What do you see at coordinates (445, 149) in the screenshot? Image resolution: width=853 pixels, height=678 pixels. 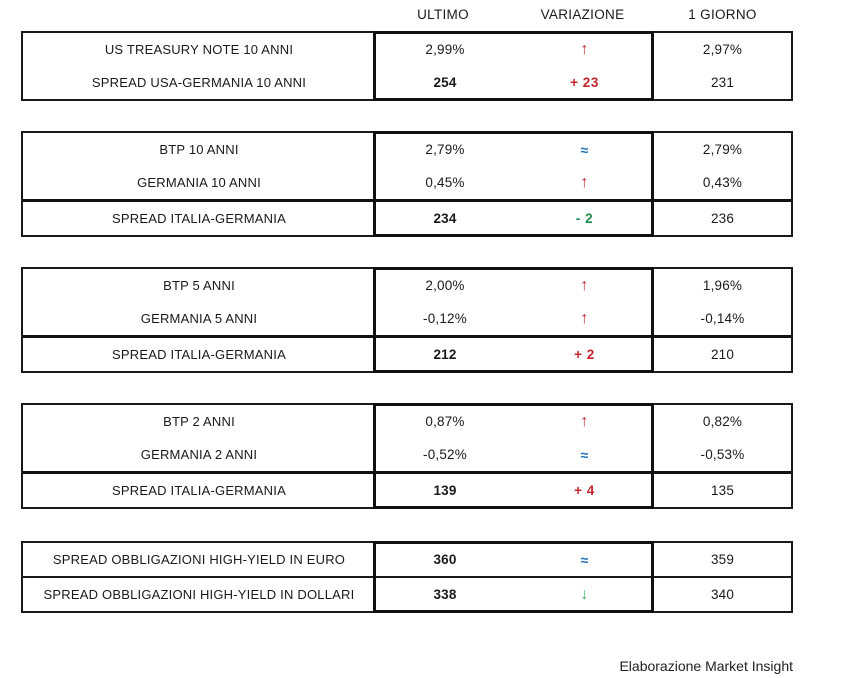 I see `ultimo-value: 2,79%` at bounding box center [445, 149].